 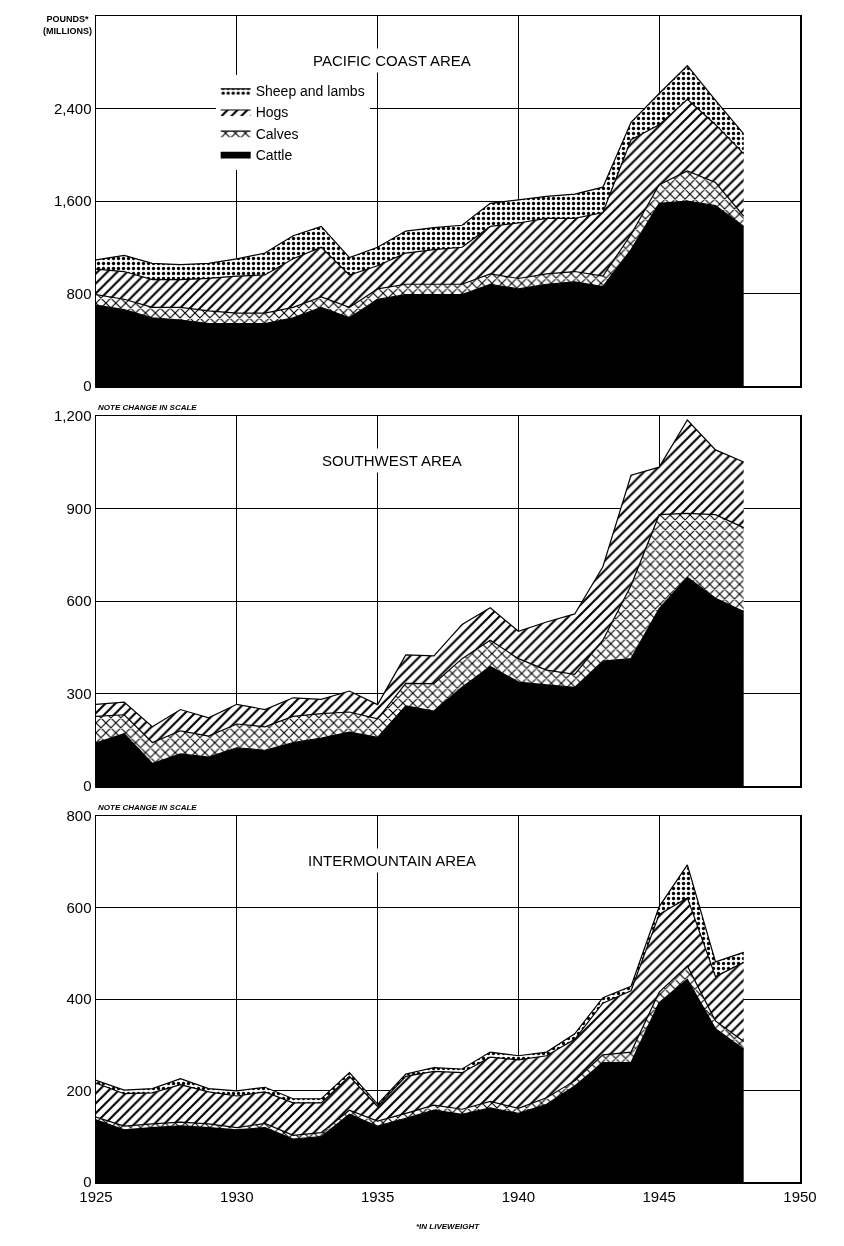 I want to click on y-tick-label: 200, so click(x=79, y=1090).